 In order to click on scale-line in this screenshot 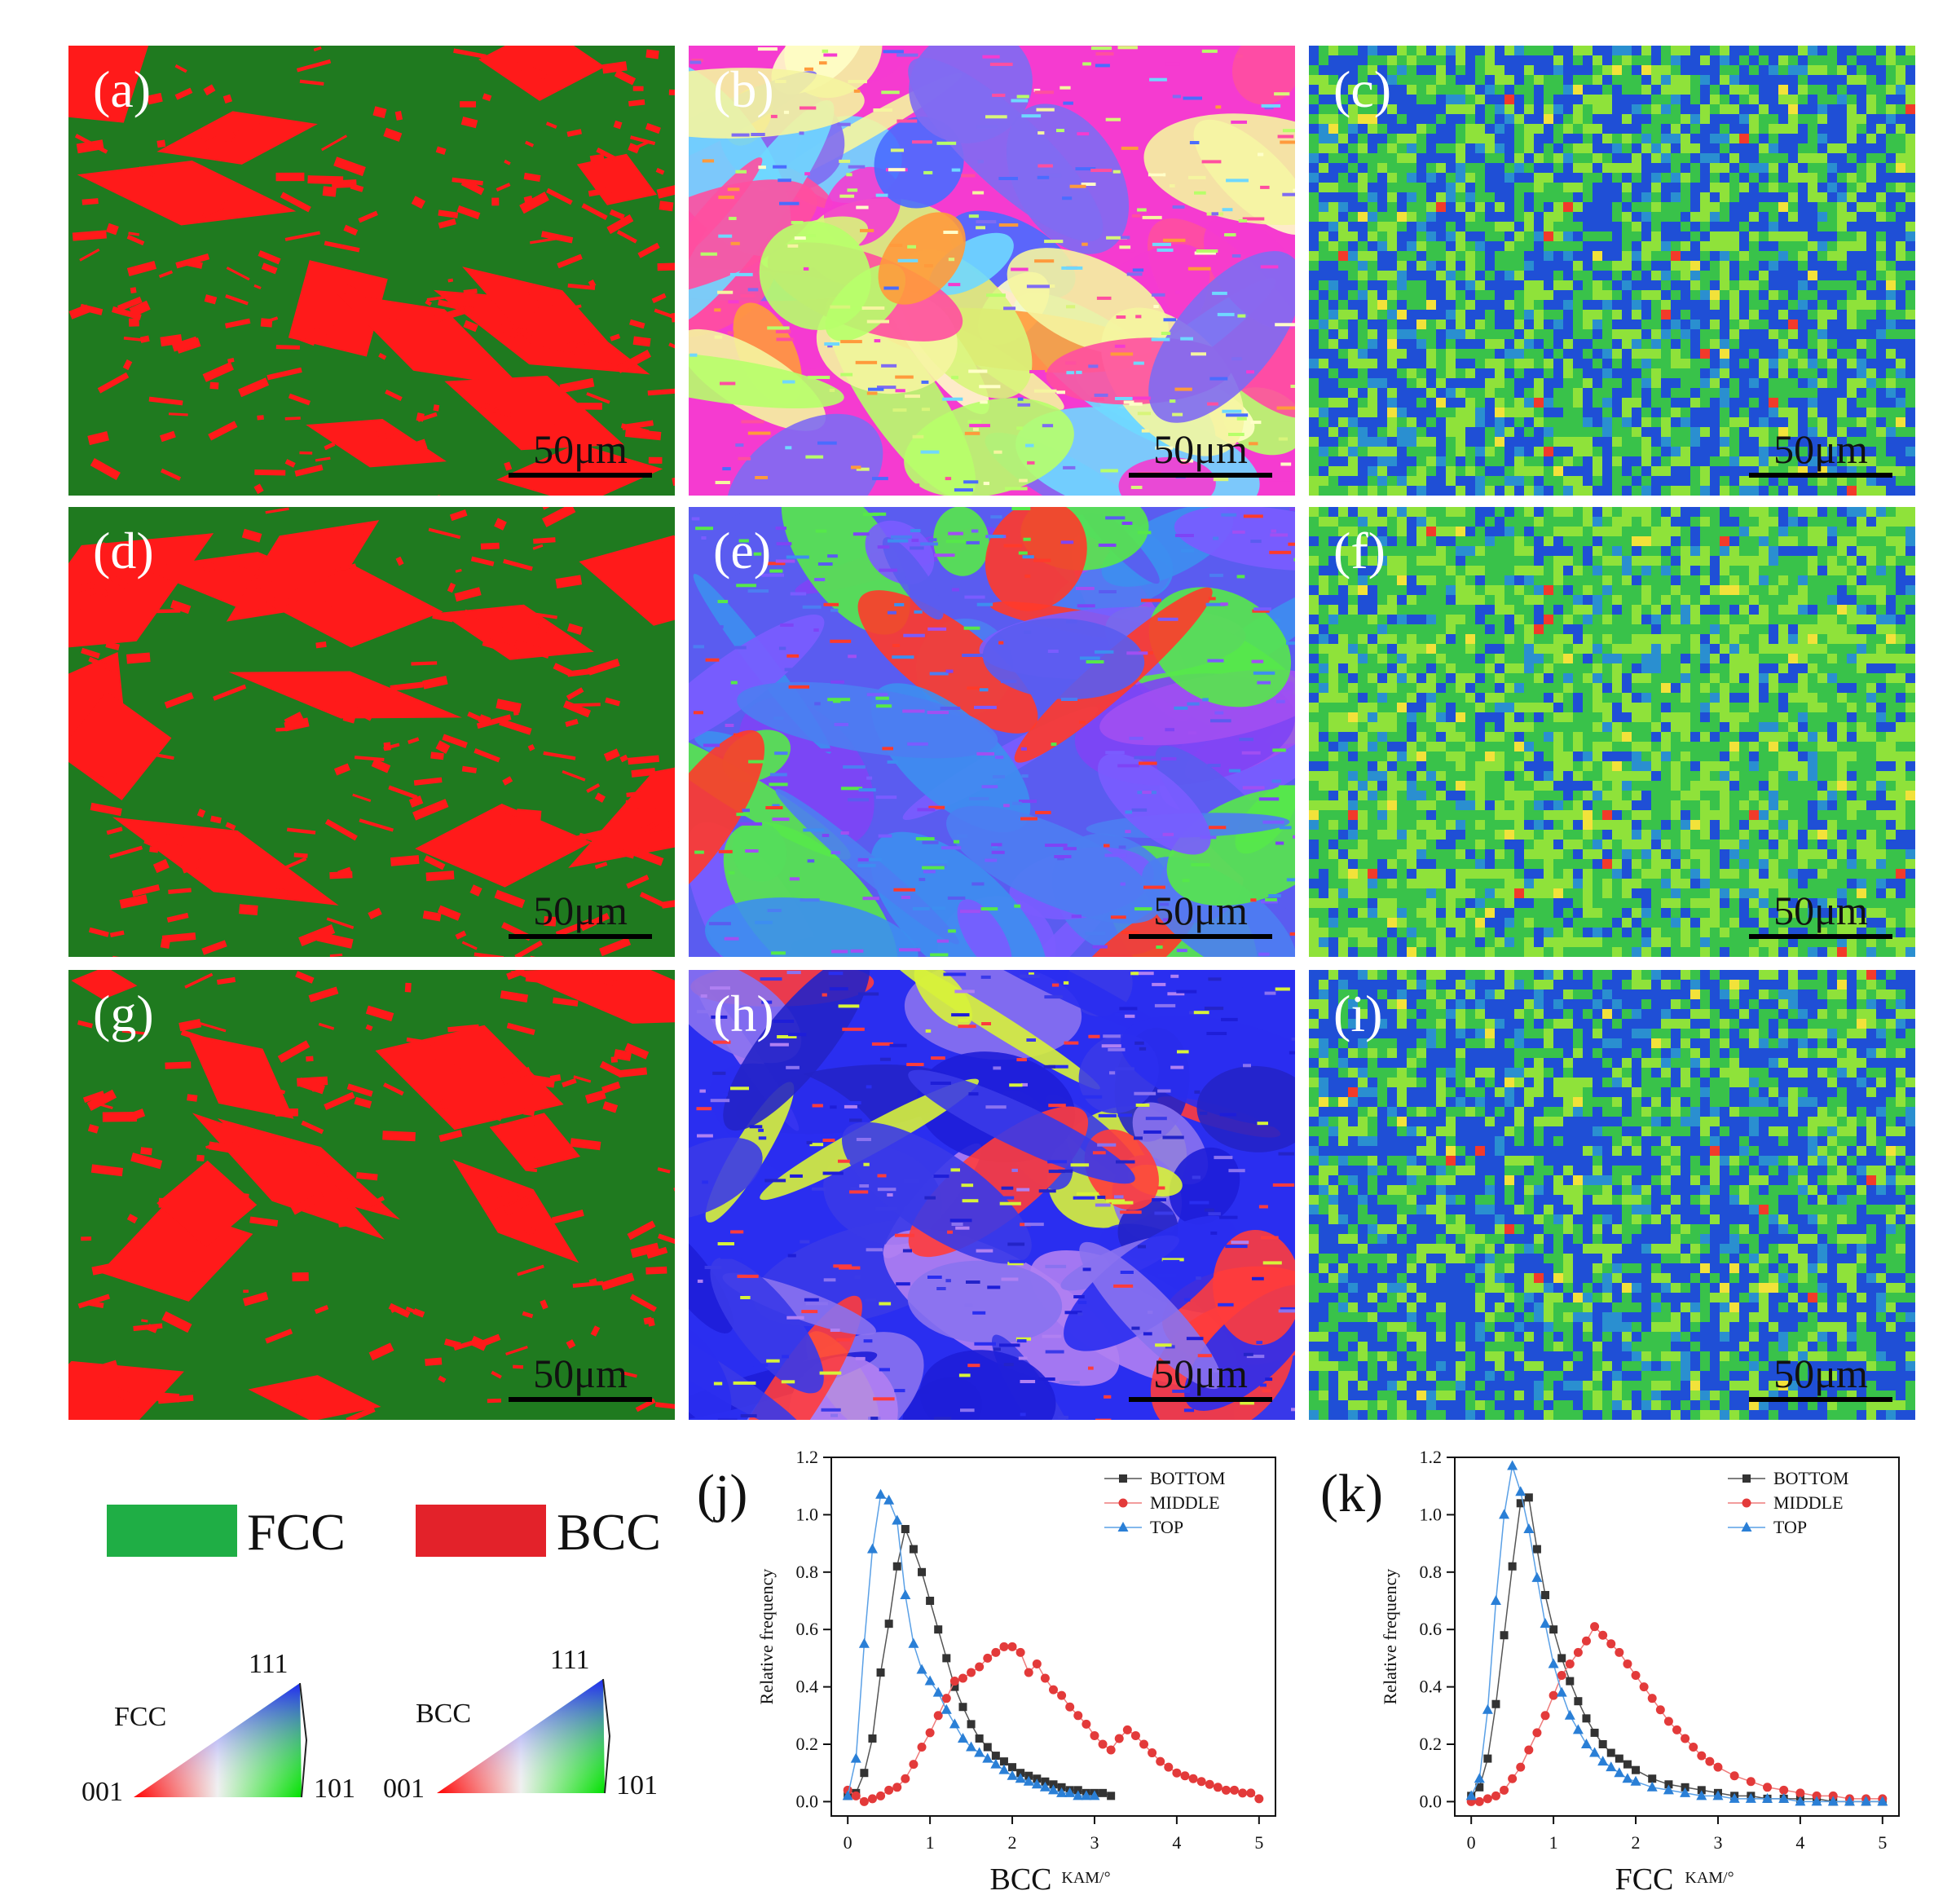, I will do `click(1201, 937)`.